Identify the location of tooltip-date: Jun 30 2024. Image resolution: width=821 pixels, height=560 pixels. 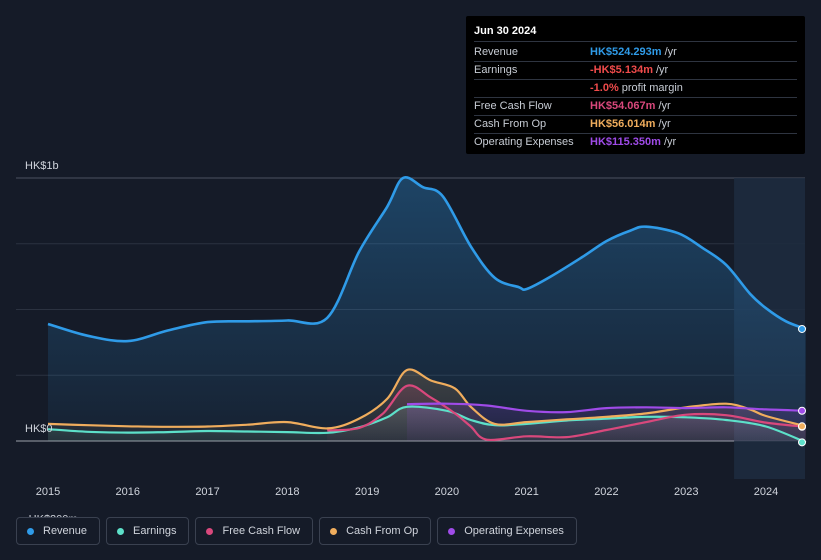
(635, 32).